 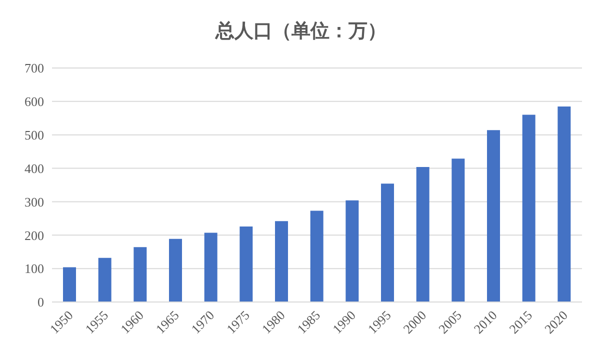 I want to click on chart-title: 总人口（单位：万）, so click(x=301, y=32).